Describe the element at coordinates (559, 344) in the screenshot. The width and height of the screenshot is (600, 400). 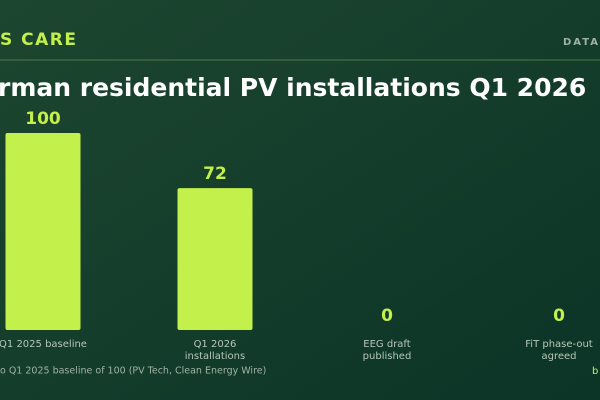
I see `category-label: FiT phase-out` at that location.